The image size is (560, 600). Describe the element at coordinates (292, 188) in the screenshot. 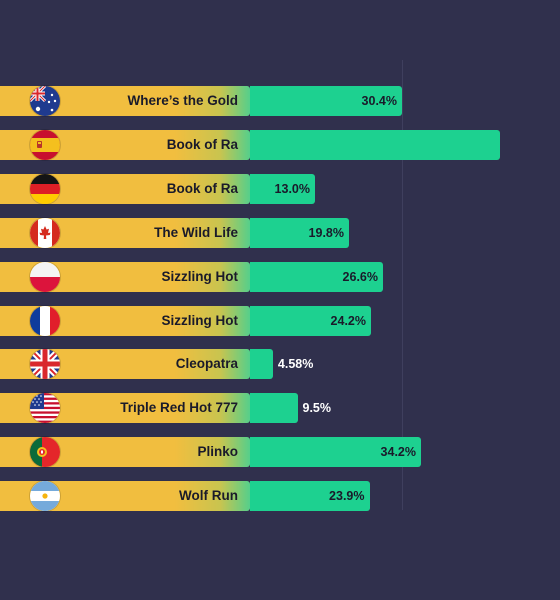

I see `value-label: 13.0%` at that location.